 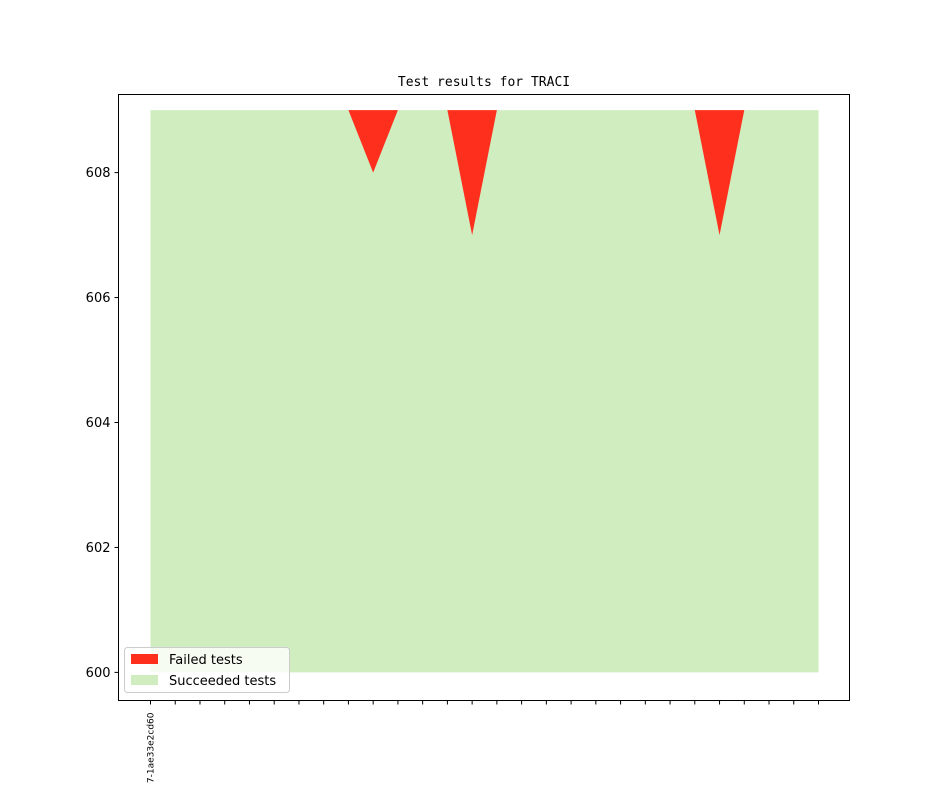 I want to click on y-tick-label: 600, so click(x=98, y=673).